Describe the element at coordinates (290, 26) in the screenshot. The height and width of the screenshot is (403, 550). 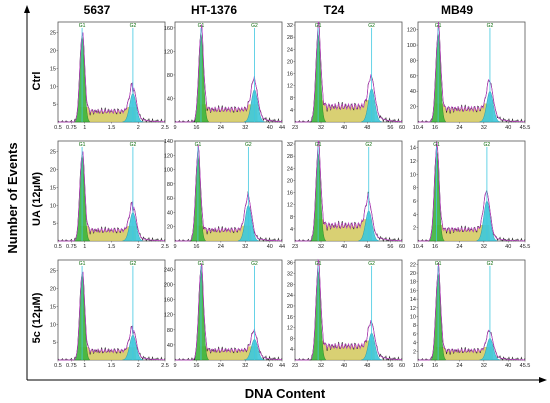
I see `y-tick-label: 32` at that location.